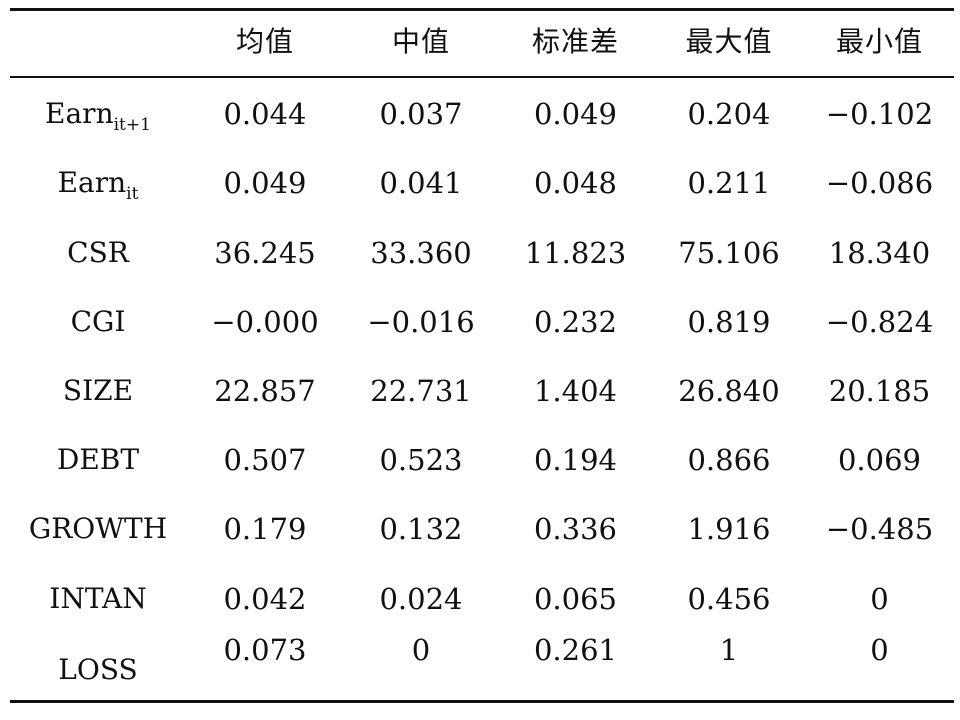 The image size is (960, 720). What do you see at coordinates (482, 529) in the screenshot?
I see `table-row: GROWTH 0.179 0.132 0.336 1.916 −0.485` at bounding box center [482, 529].